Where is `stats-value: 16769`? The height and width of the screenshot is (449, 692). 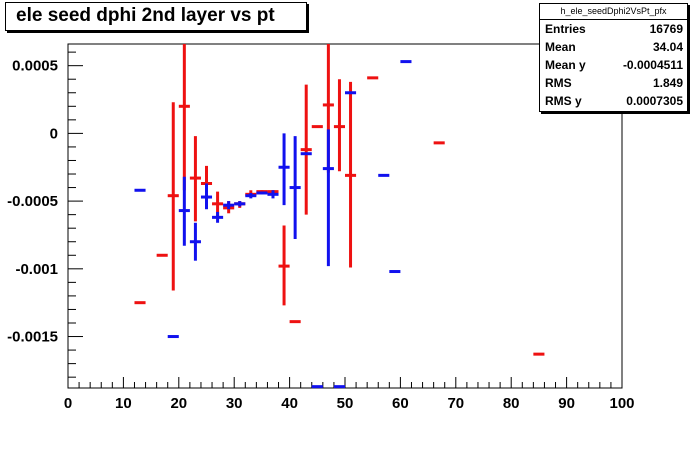 stats-value: 16769 is located at coordinates (666, 29).